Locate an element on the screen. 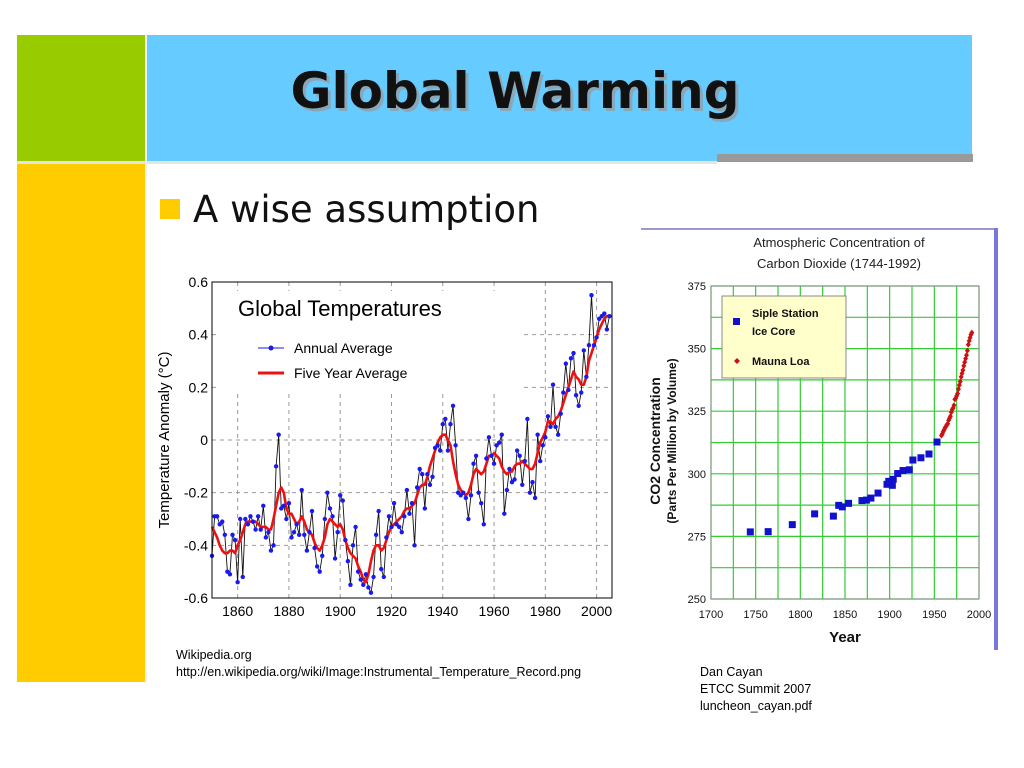 This screenshot has width=1024, height=768. green-accent-block is located at coordinates (81, 98).